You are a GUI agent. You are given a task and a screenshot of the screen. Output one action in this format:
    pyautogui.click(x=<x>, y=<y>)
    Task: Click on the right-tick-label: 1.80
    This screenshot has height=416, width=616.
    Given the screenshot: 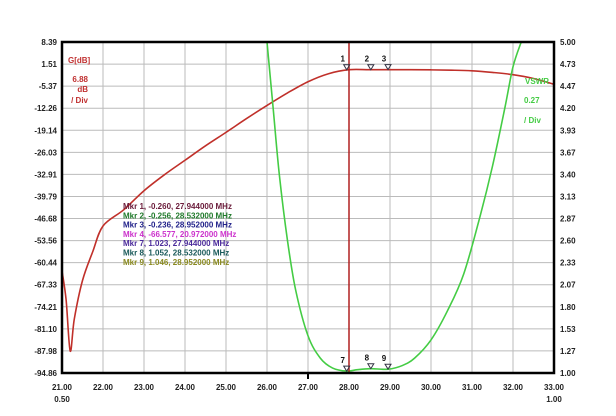 What is the action you would take?
    pyautogui.click(x=568, y=307)
    